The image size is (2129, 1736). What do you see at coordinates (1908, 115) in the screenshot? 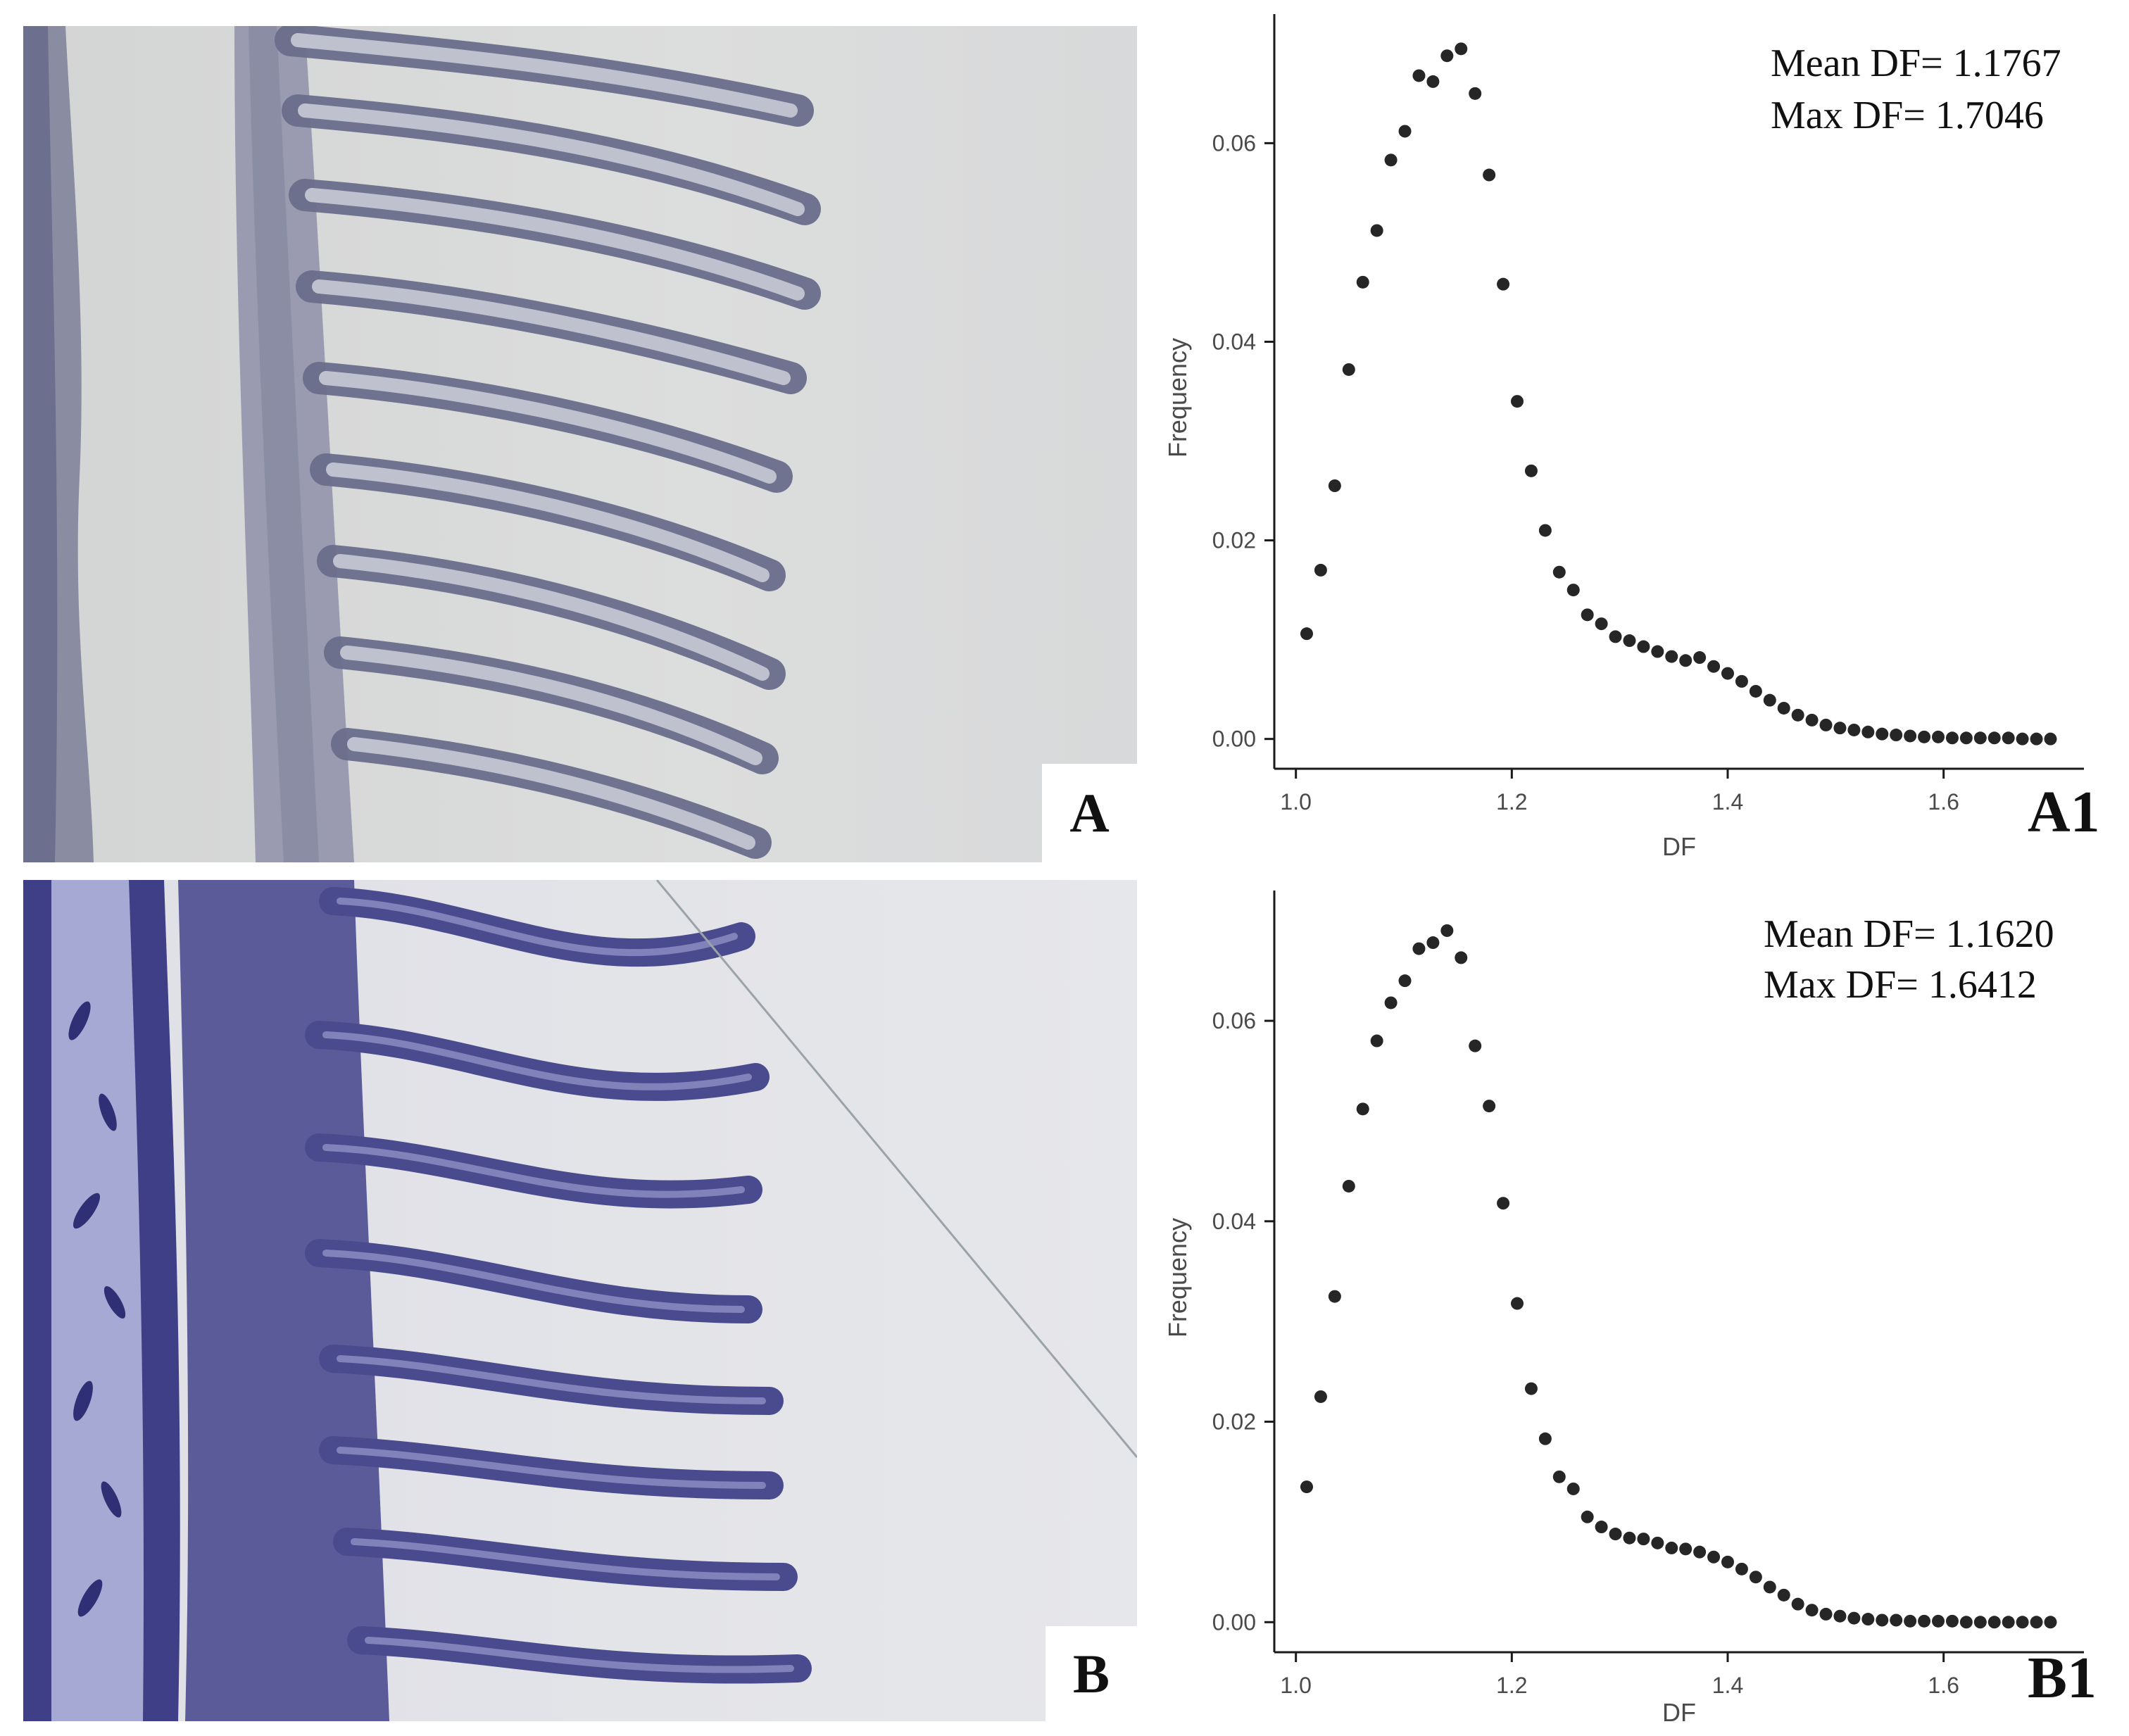
I see `max-df-annotation: Max DF= 1.7046` at bounding box center [1908, 115].